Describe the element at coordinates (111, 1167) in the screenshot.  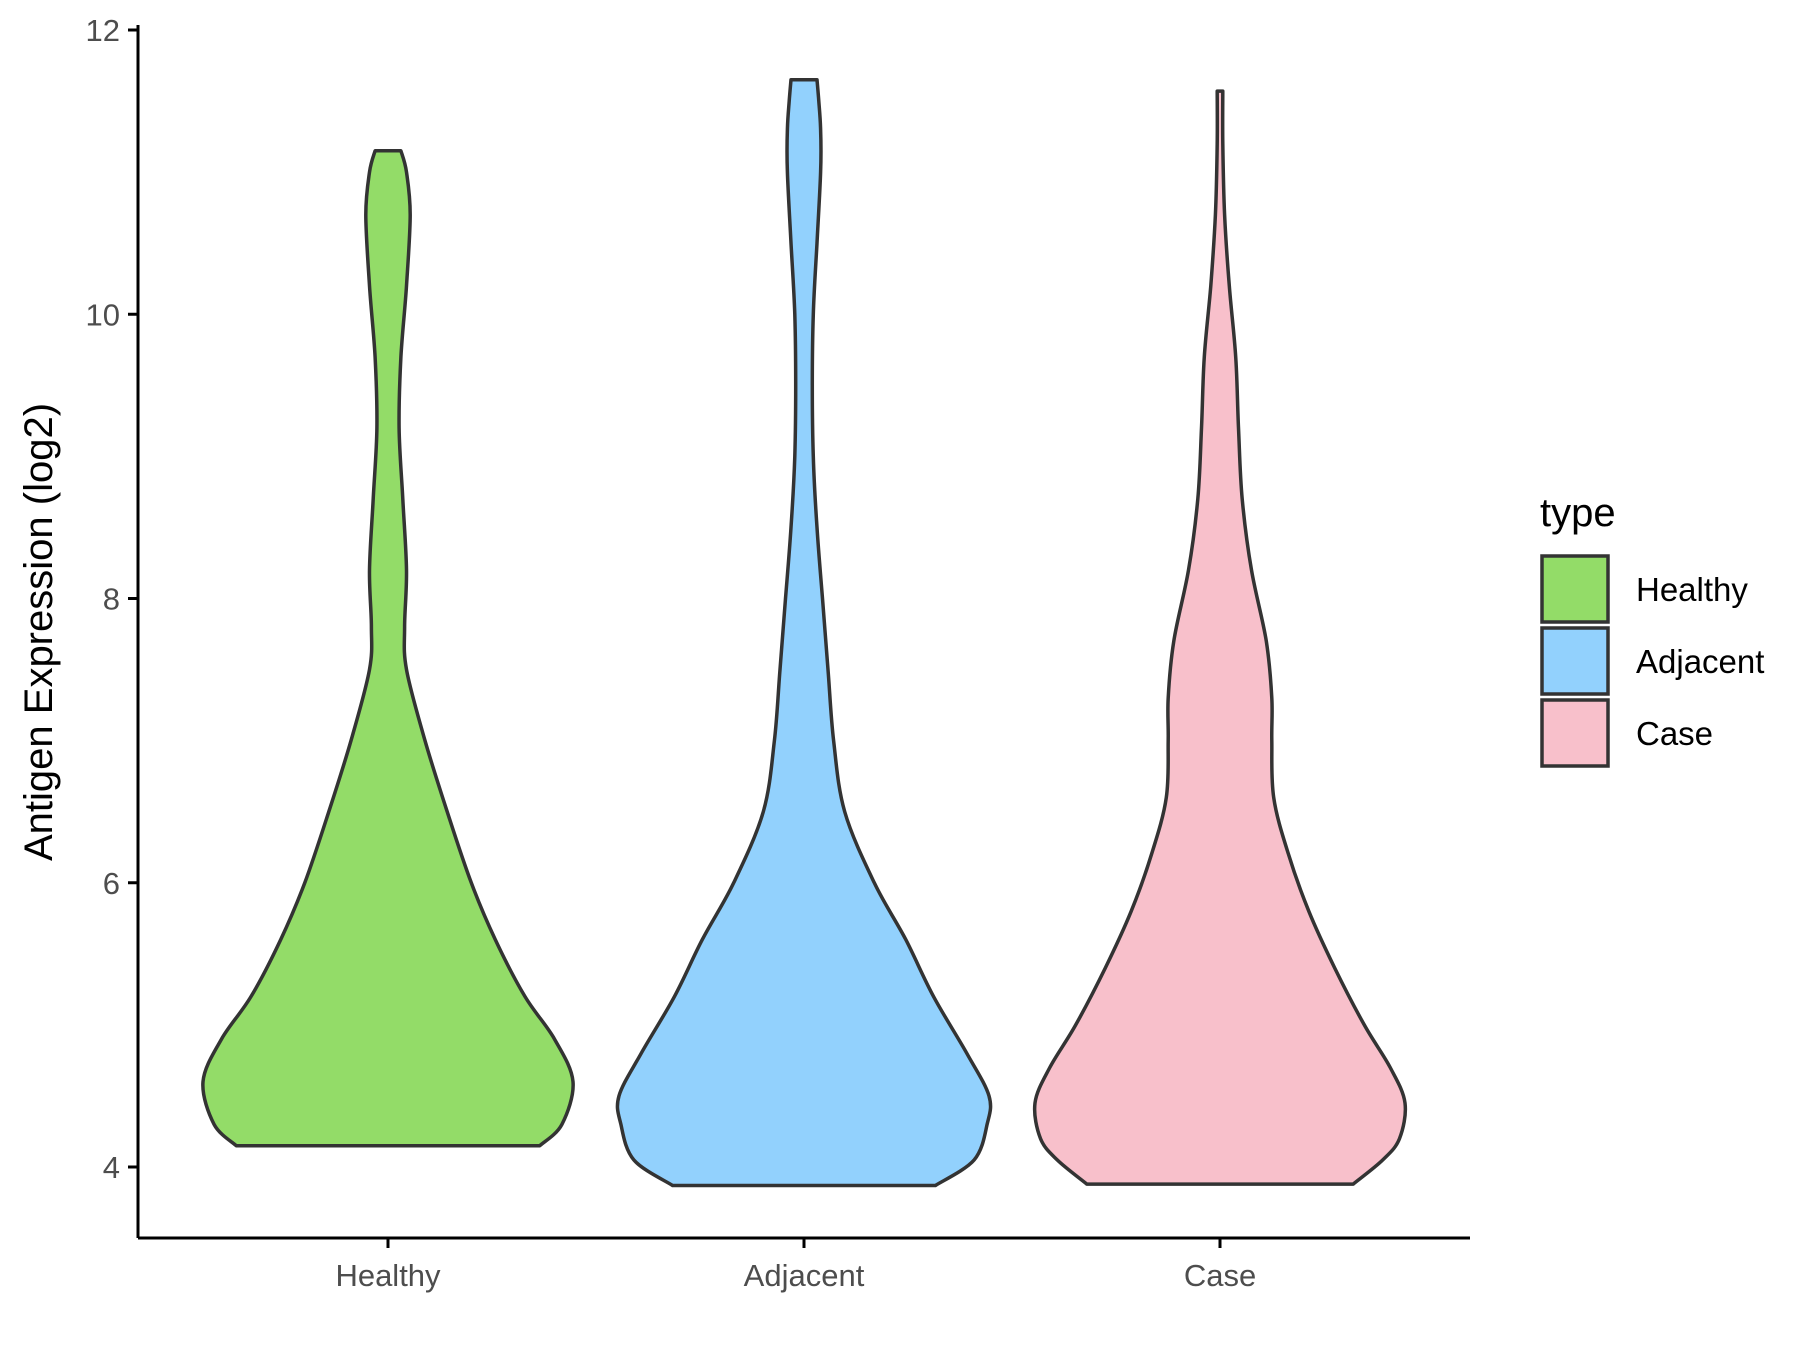
I see `y-tick-label: 4` at that location.